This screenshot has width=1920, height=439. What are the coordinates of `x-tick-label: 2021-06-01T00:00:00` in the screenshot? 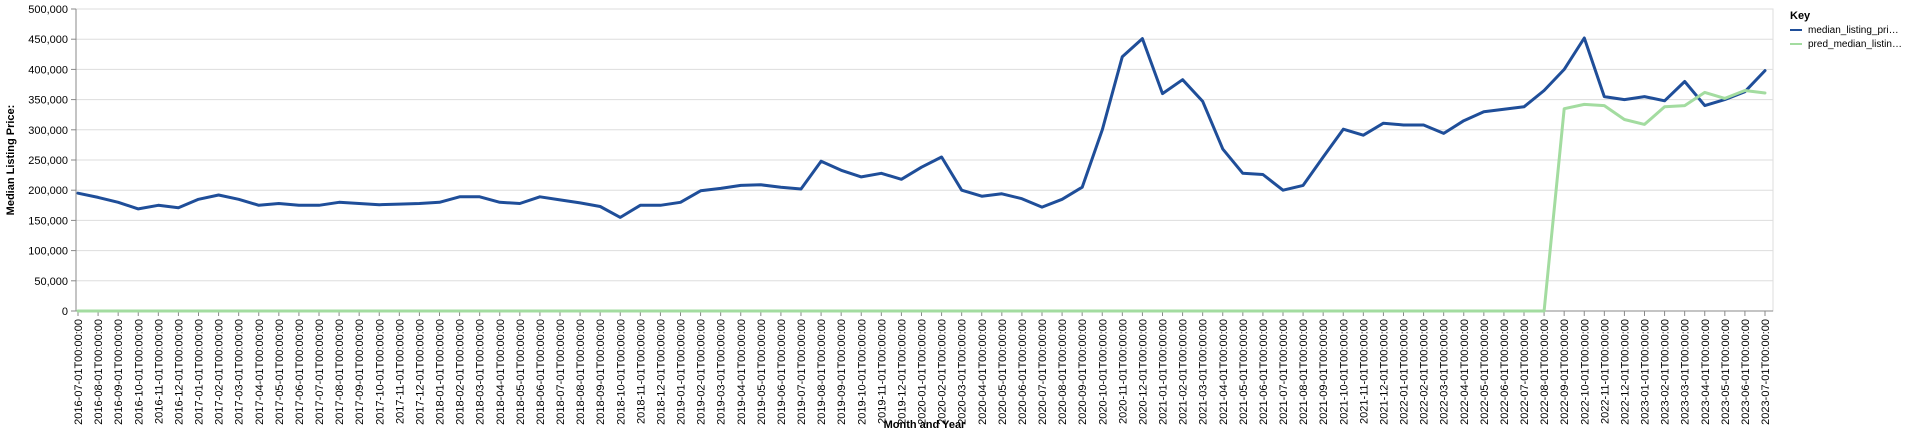 It's located at (1264, 372).